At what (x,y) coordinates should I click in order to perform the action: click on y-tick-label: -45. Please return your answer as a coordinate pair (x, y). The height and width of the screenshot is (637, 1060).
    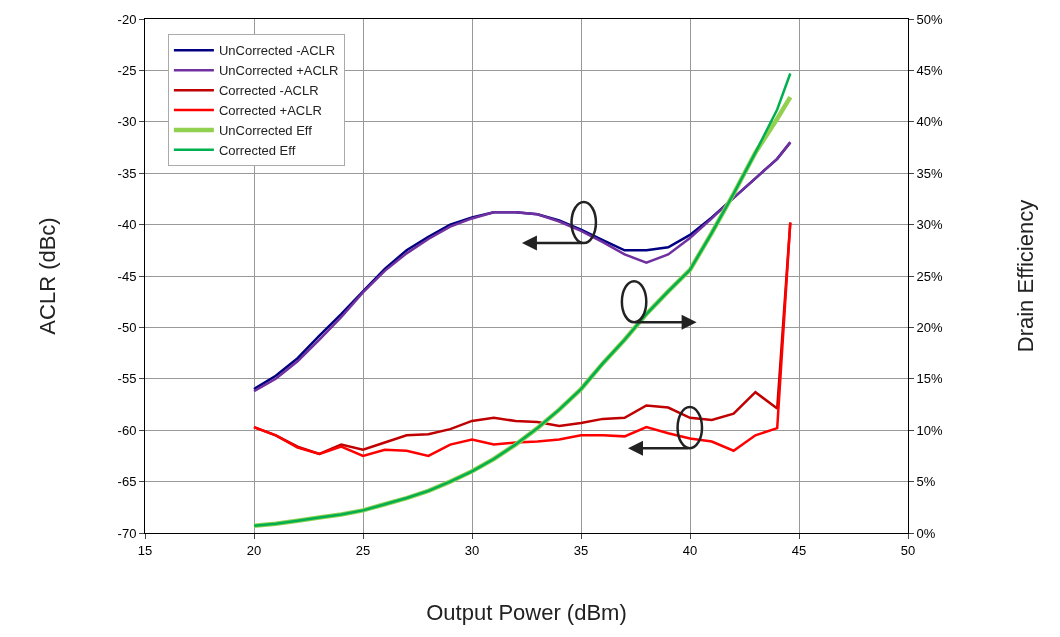
    Looking at the image, I should click on (127, 276).